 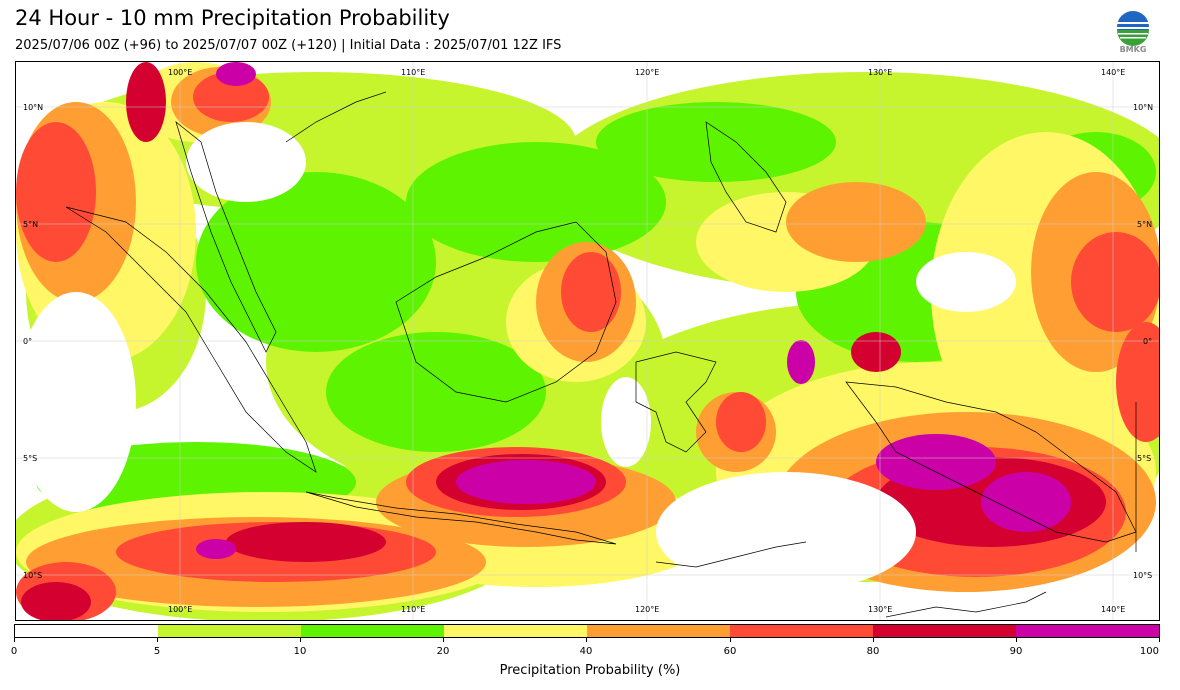 What do you see at coordinates (14, 651) in the screenshot?
I see `colorbar-tick-label: 0` at bounding box center [14, 651].